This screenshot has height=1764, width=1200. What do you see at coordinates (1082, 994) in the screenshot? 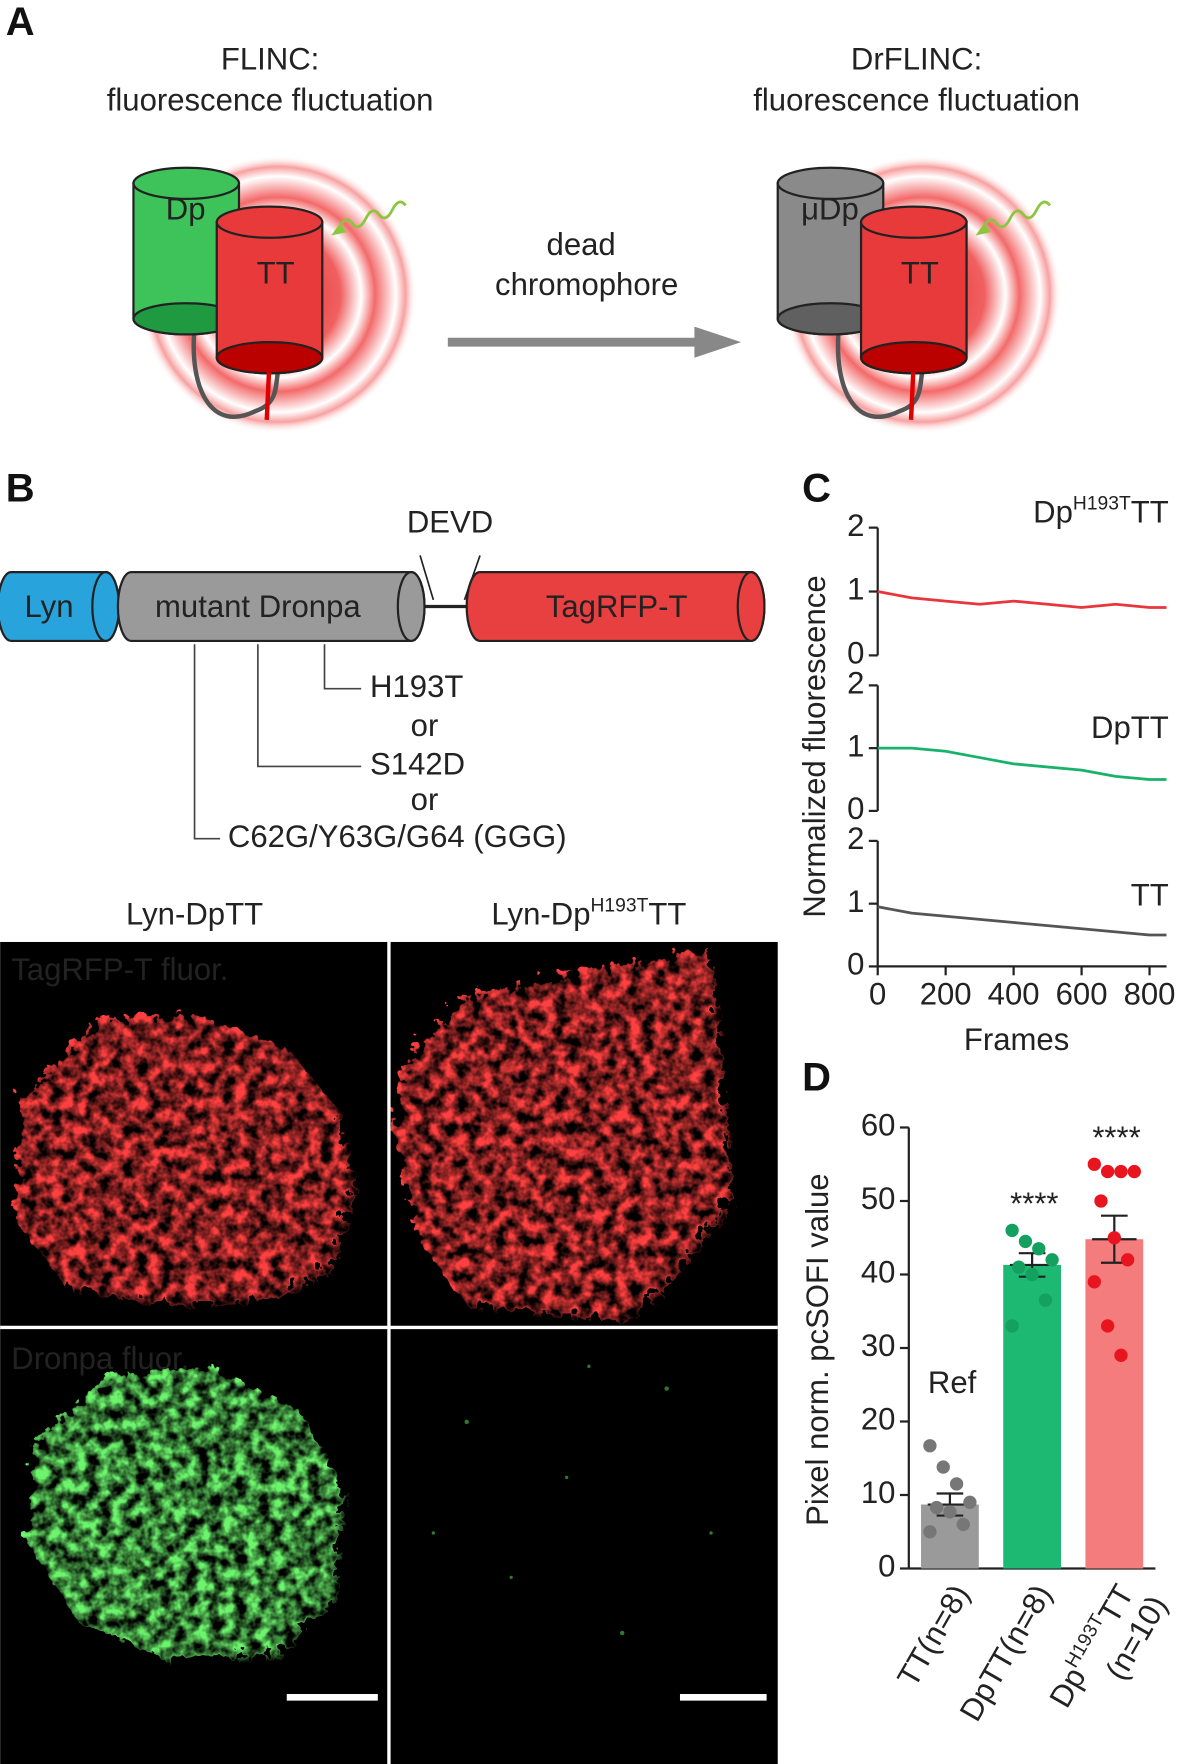
I see `x-tick-label: 600` at bounding box center [1082, 994].